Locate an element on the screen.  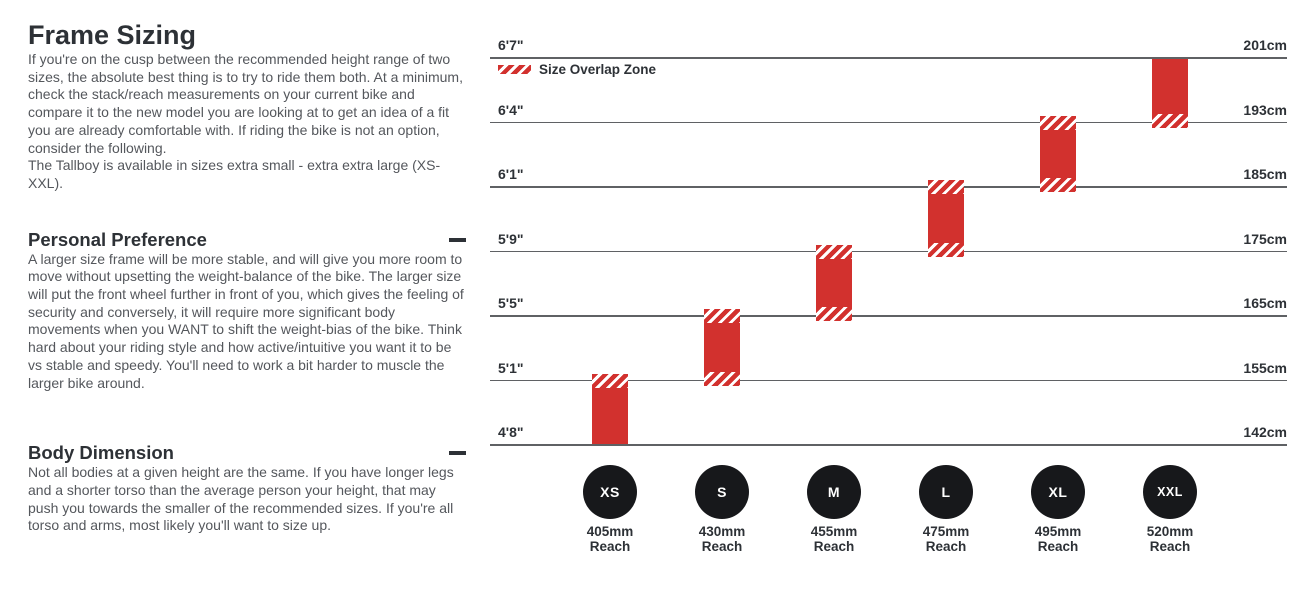
reach-value: 520mm is located at coordinates (1170, 531).